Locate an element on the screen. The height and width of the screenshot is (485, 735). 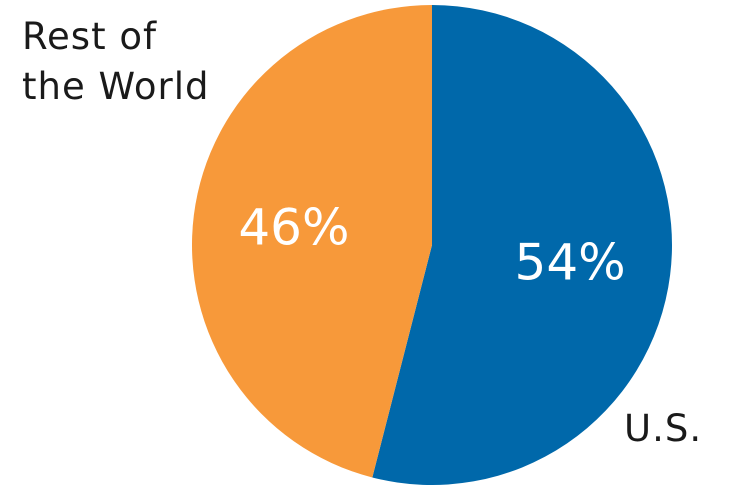
pie-value-label-us: 54% is located at coordinates (570, 262).